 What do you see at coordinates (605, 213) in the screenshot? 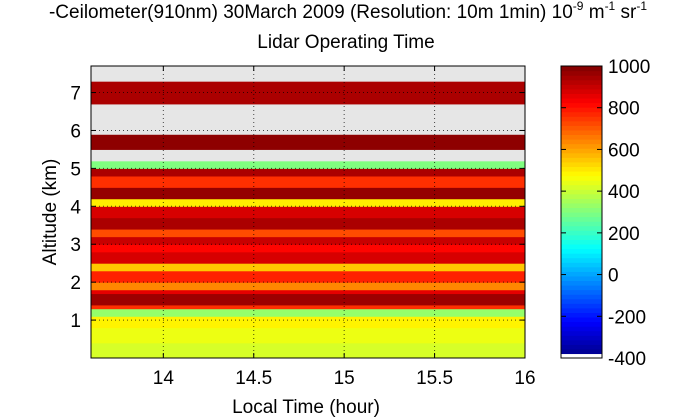
I see `colorbar: 1000 800 600 400 200 0 -200 -400` at bounding box center [605, 213].